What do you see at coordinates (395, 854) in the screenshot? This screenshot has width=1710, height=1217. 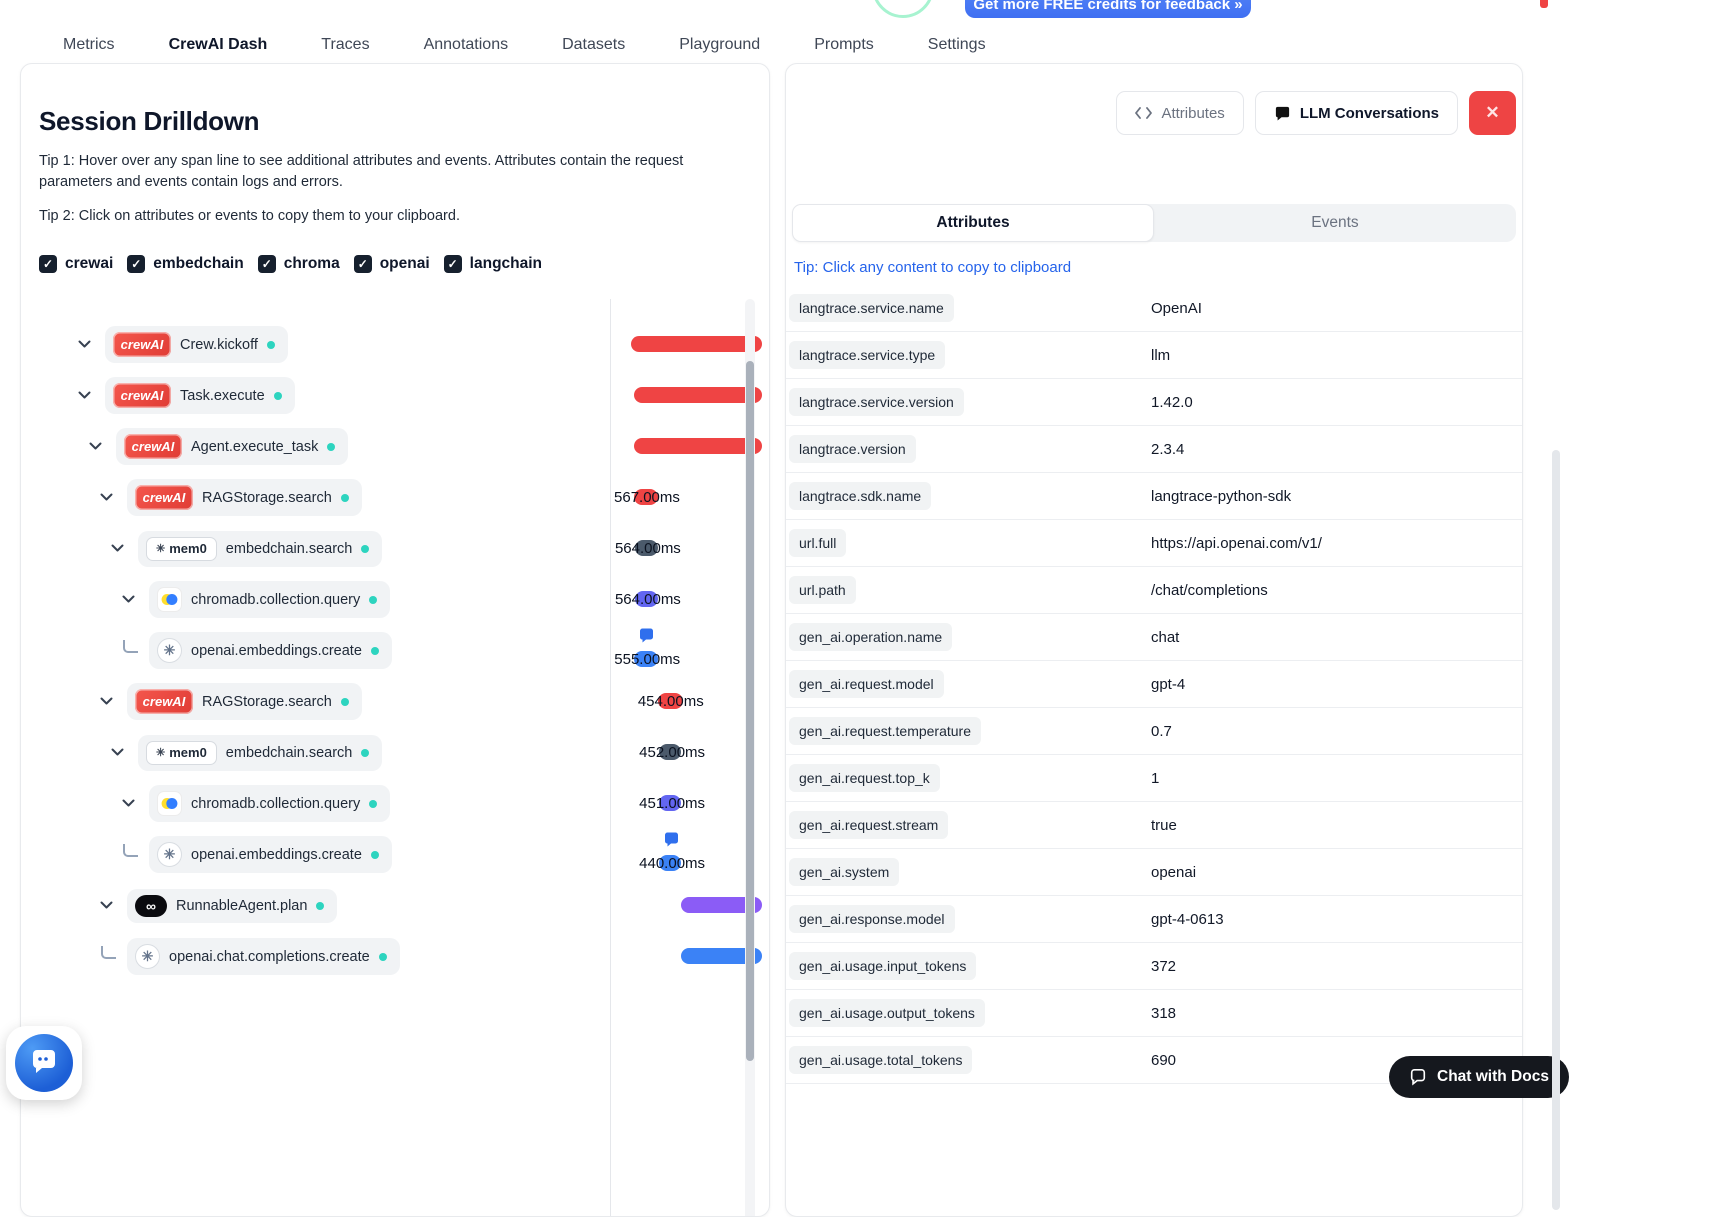 I see `span-row-openai-embeddings-create: ✳ openai.embeddings.create 440.00ms` at bounding box center [395, 854].